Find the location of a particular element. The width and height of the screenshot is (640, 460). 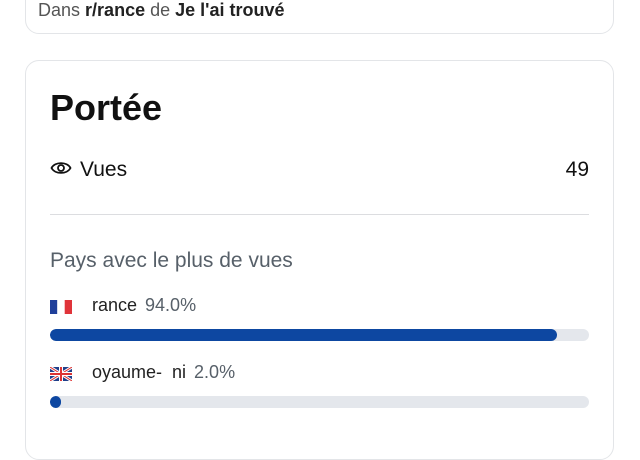

views-row: Vues 49 is located at coordinates (319, 170).